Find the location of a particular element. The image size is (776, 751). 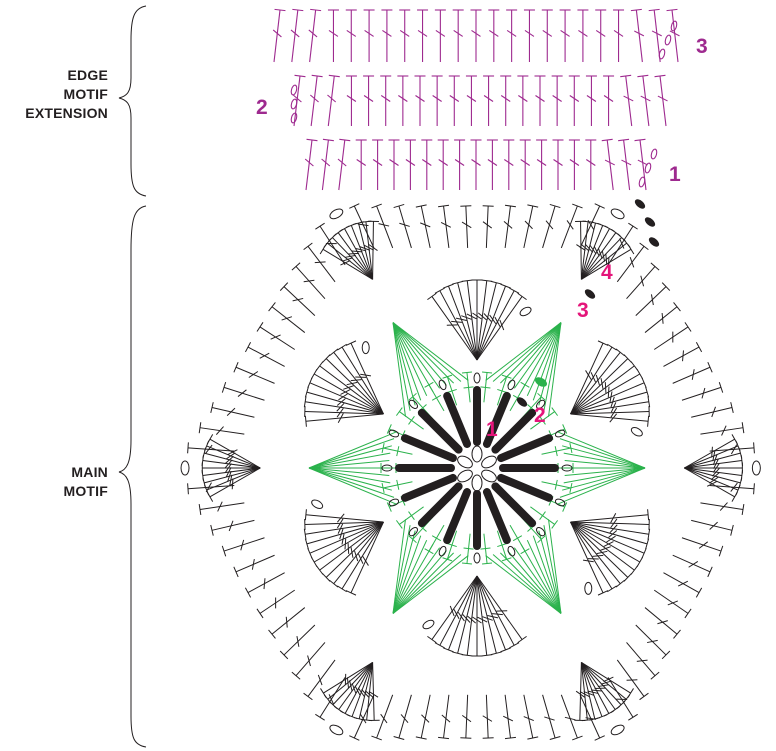

joining-chain is located at coordinates (650, 222).